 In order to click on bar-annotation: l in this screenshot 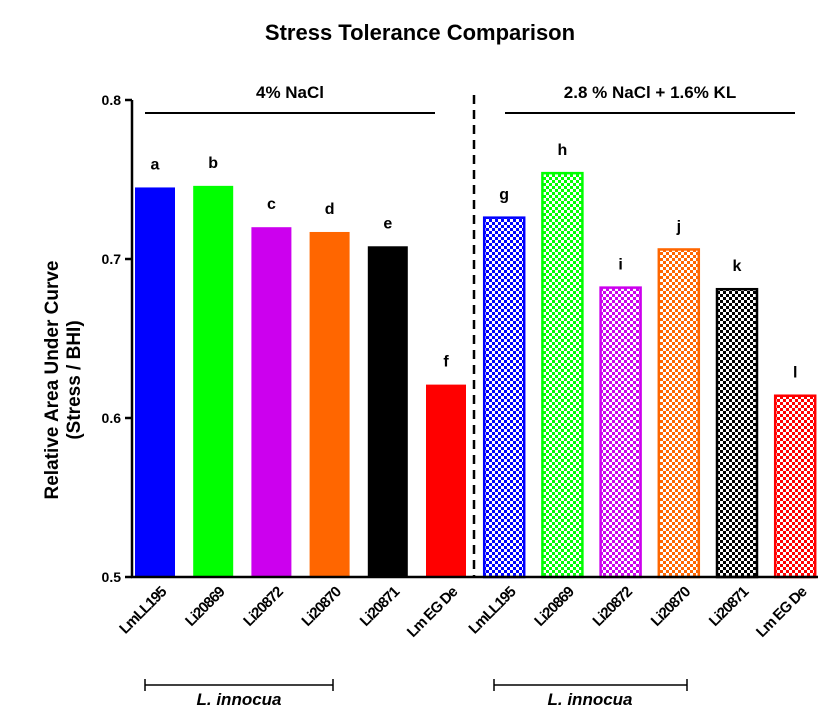, I will do `click(795, 373)`.